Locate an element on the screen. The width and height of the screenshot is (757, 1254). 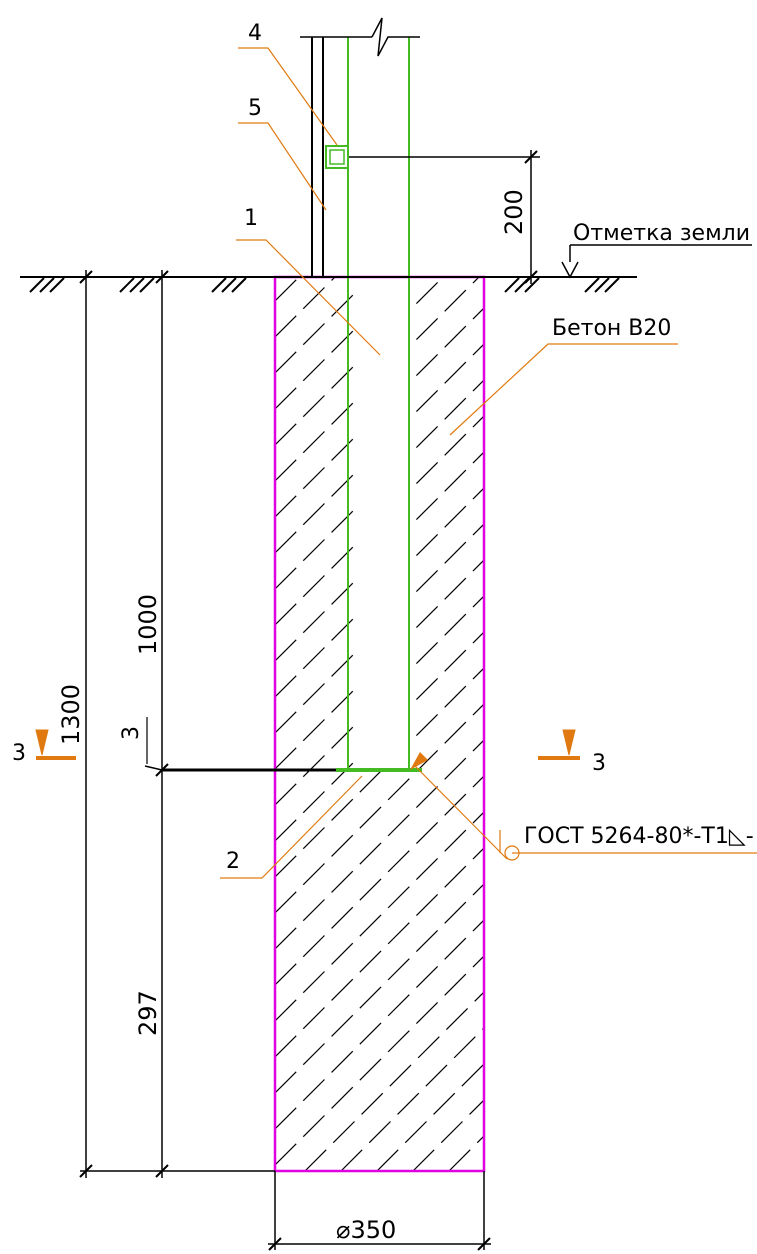
callout-5-leader is located at coordinates (282, 166).